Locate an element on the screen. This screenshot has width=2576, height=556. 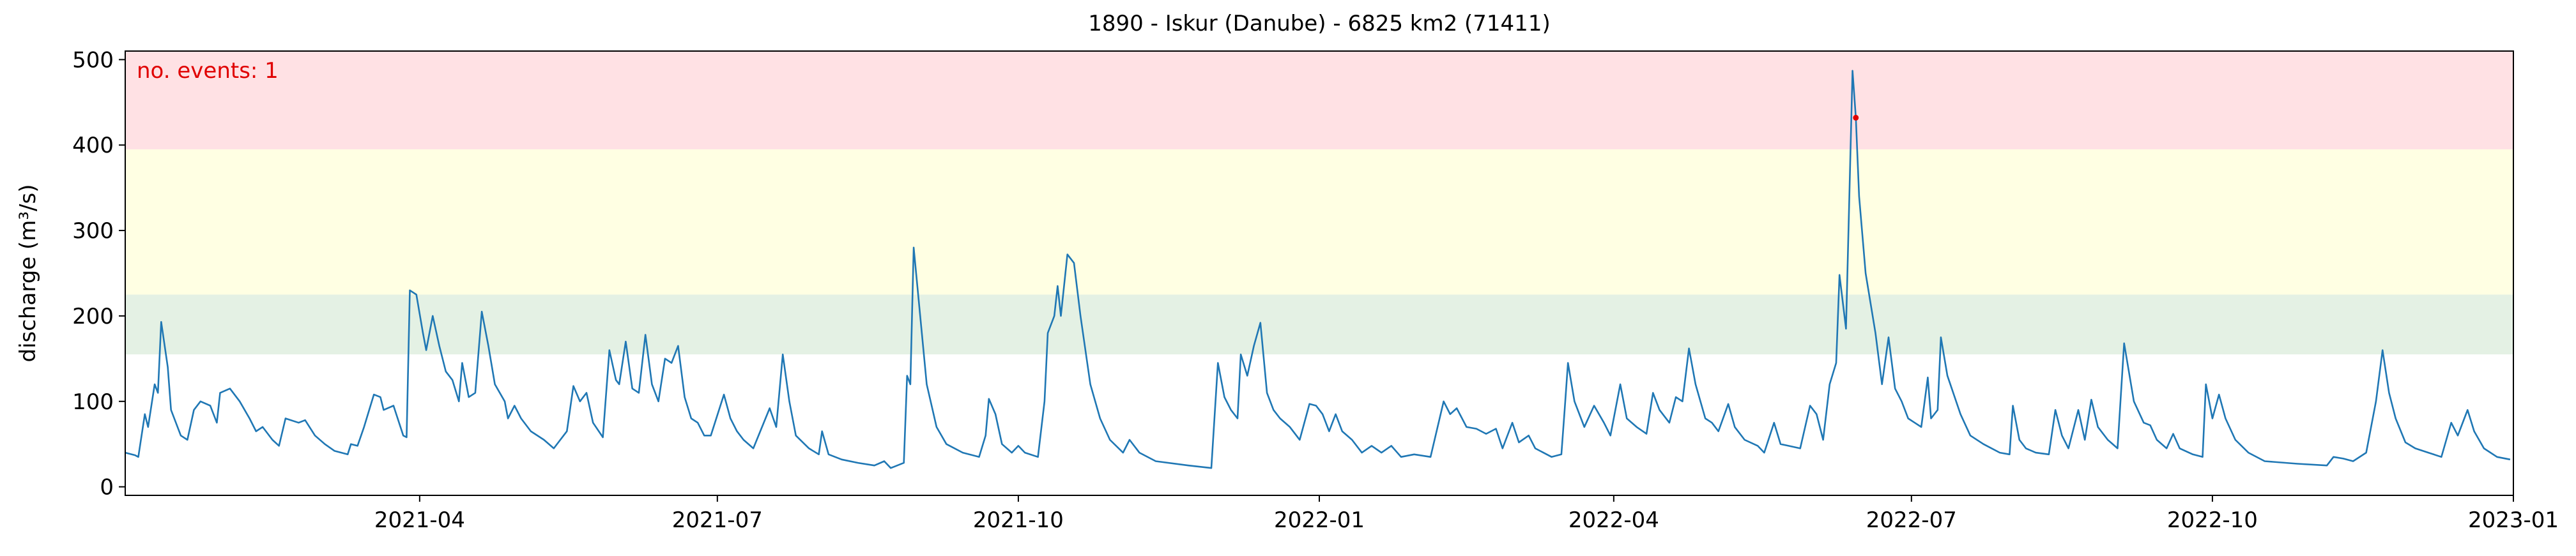
x-tick-label: 2022-04 is located at coordinates (1613, 520).